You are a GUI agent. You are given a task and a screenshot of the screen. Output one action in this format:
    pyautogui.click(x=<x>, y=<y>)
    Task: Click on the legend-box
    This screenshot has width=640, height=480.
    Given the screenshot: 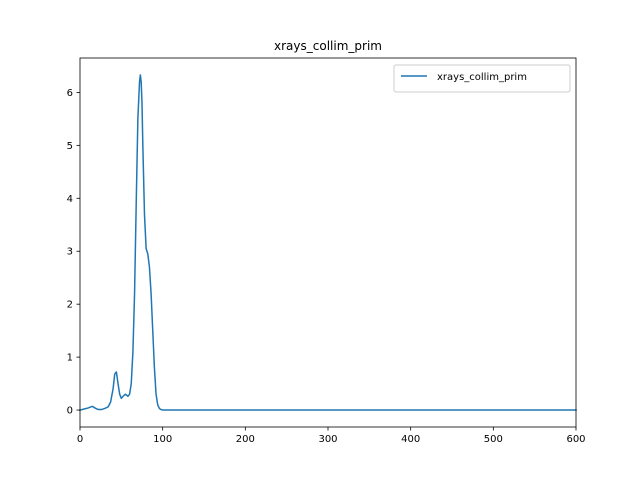 What is the action you would take?
    pyautogui.click(x=482, y=78)
    